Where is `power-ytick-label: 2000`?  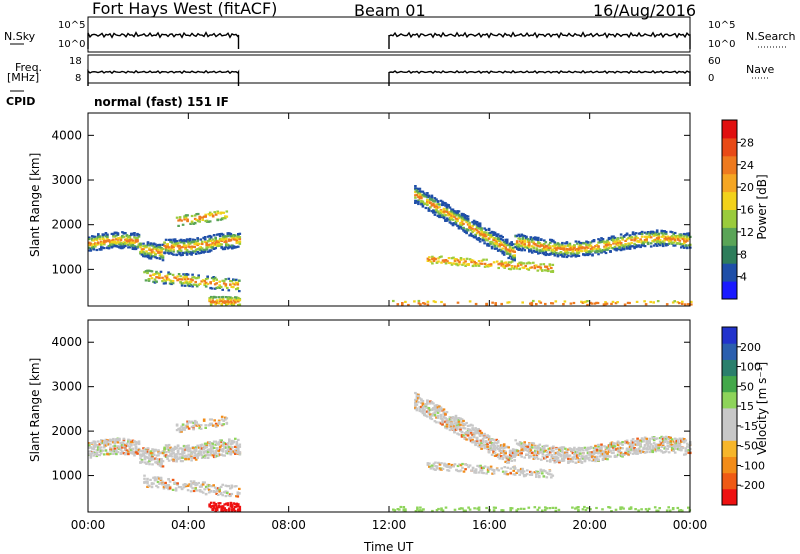
power-ytick-label: 2000 is located at coordinates (66, 225).